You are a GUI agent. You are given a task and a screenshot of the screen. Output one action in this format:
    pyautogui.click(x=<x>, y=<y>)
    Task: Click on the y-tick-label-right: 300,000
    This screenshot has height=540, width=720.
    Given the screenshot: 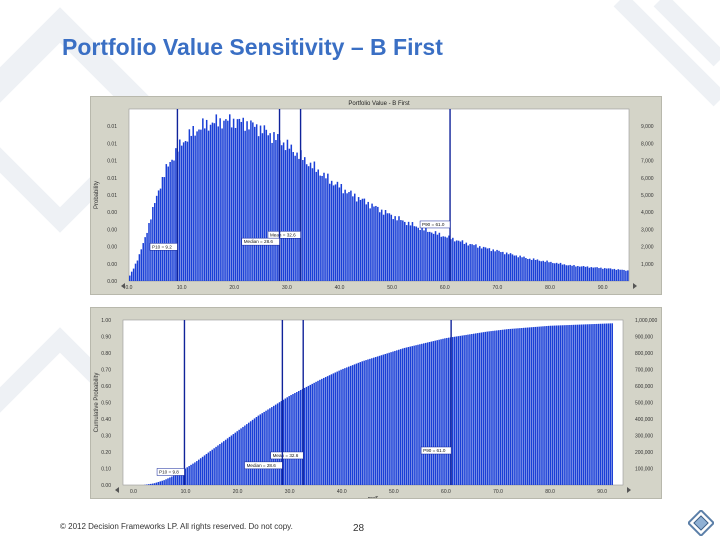 What is the action you would take?
    pyautogui.click(x=644, y=437)
    